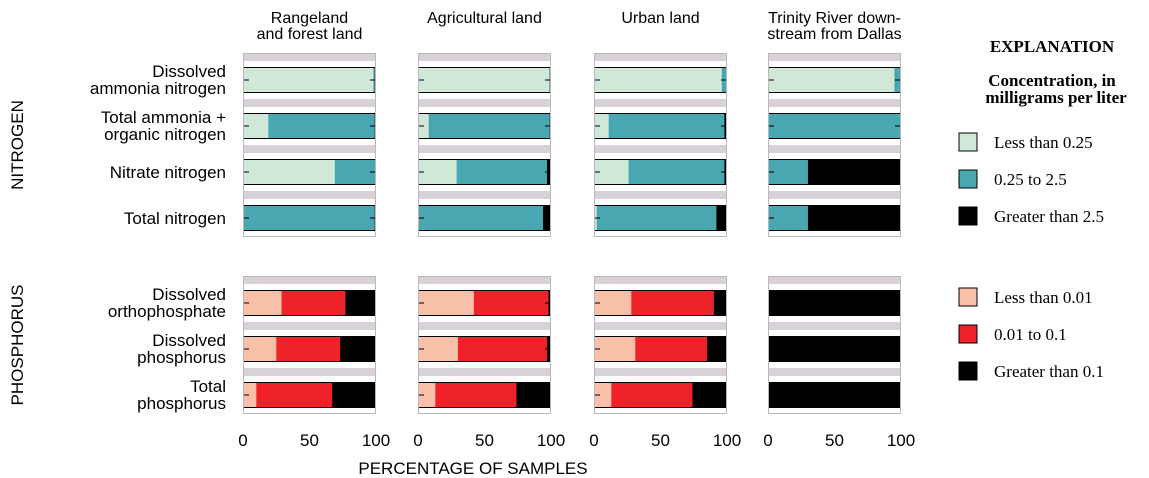  Describe the element at coordinates (163, 126) in the screenshot. I see `row-label-total-ammonia-organic-nitrogen: Total ammonia + organic nitrogen` at that location.